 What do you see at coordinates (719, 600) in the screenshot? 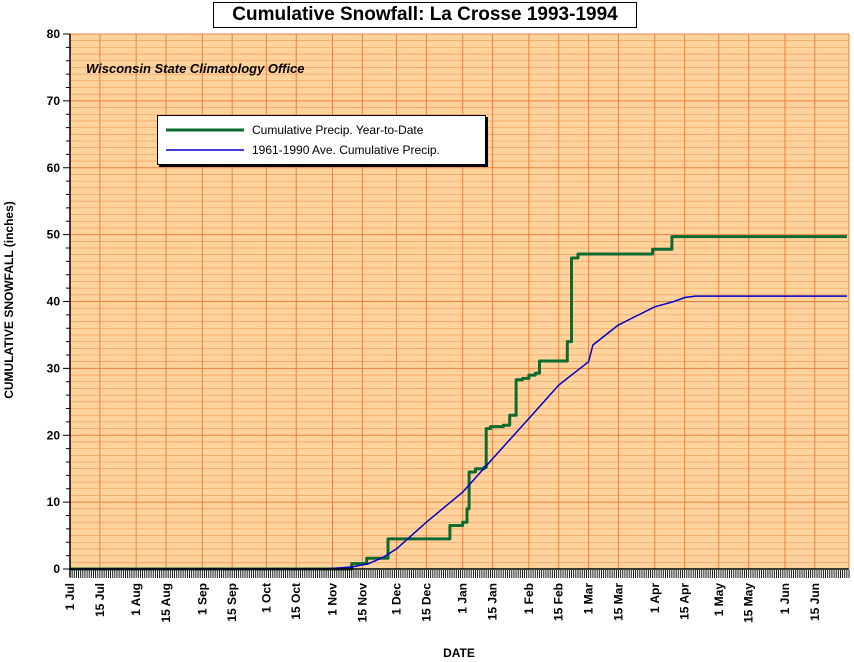
I see `x-tick-label: 1 May` at bounding box center [719, 600].